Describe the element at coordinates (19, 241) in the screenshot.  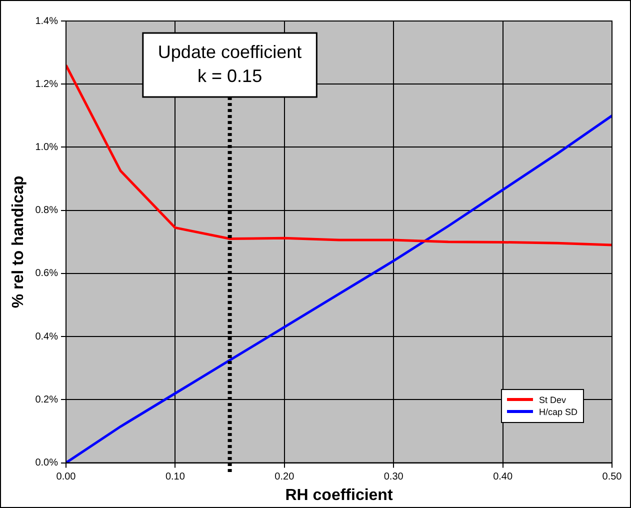
I see `y-axis-title: % rel to handicap` at that location.